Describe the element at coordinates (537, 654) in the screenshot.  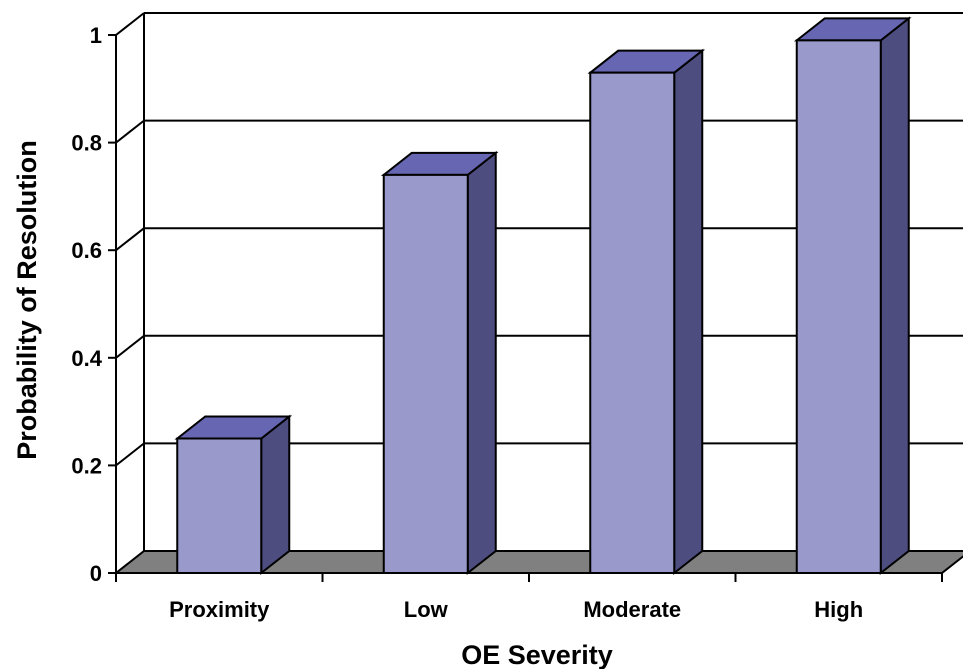
I see `x-axis-title: OE Severity` at that location.